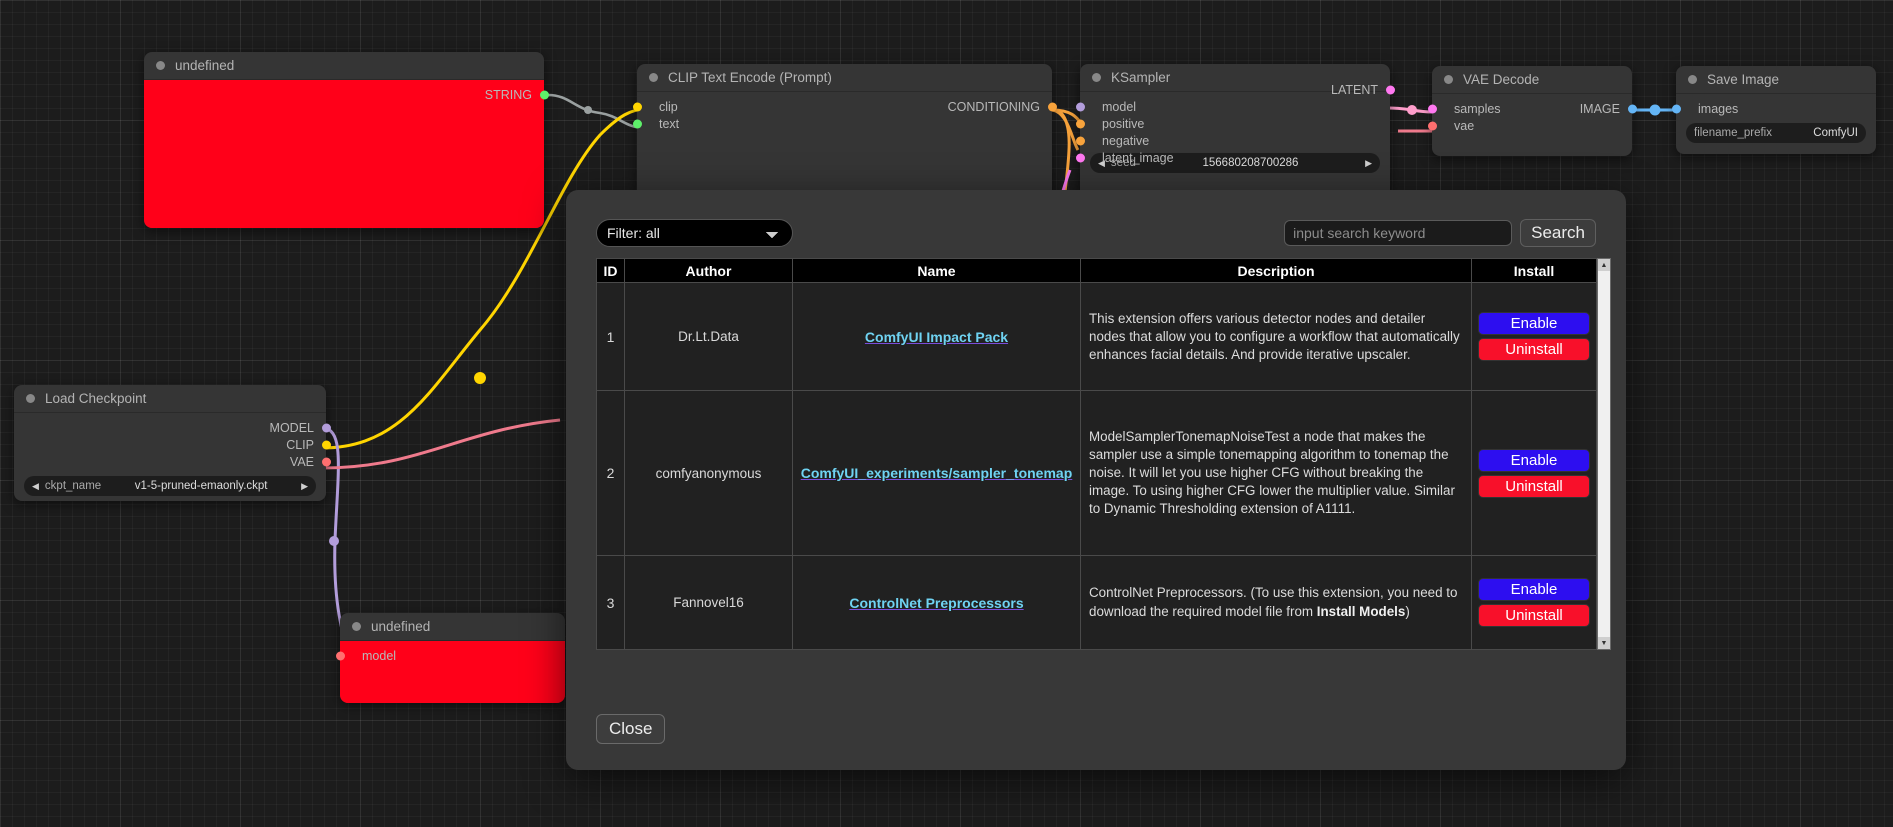  Describe the element at coordinates (1080, 157) in the screenshot. I see `input-port-latent-image-icon` at that location.